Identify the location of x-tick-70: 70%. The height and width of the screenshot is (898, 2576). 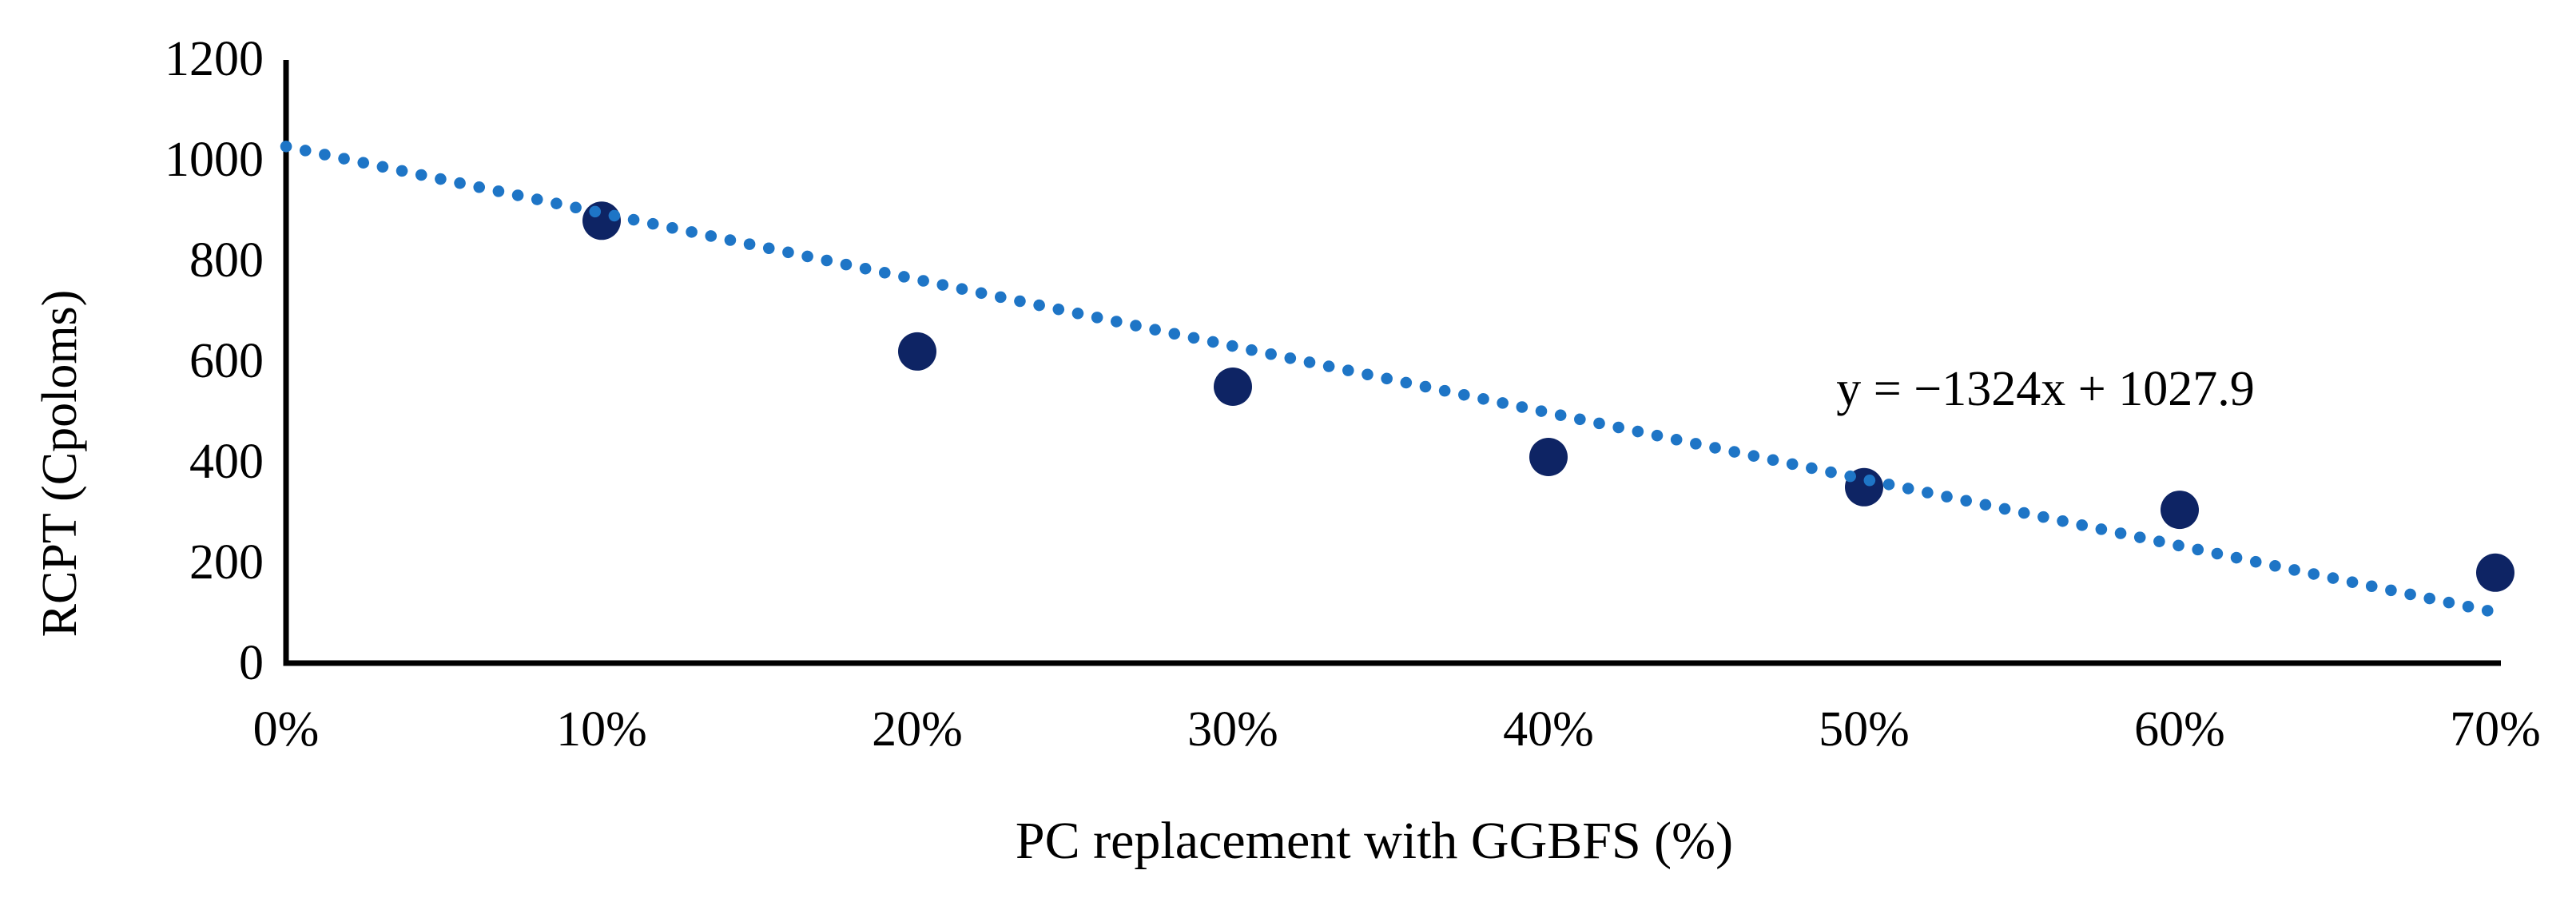
(2495, 729).